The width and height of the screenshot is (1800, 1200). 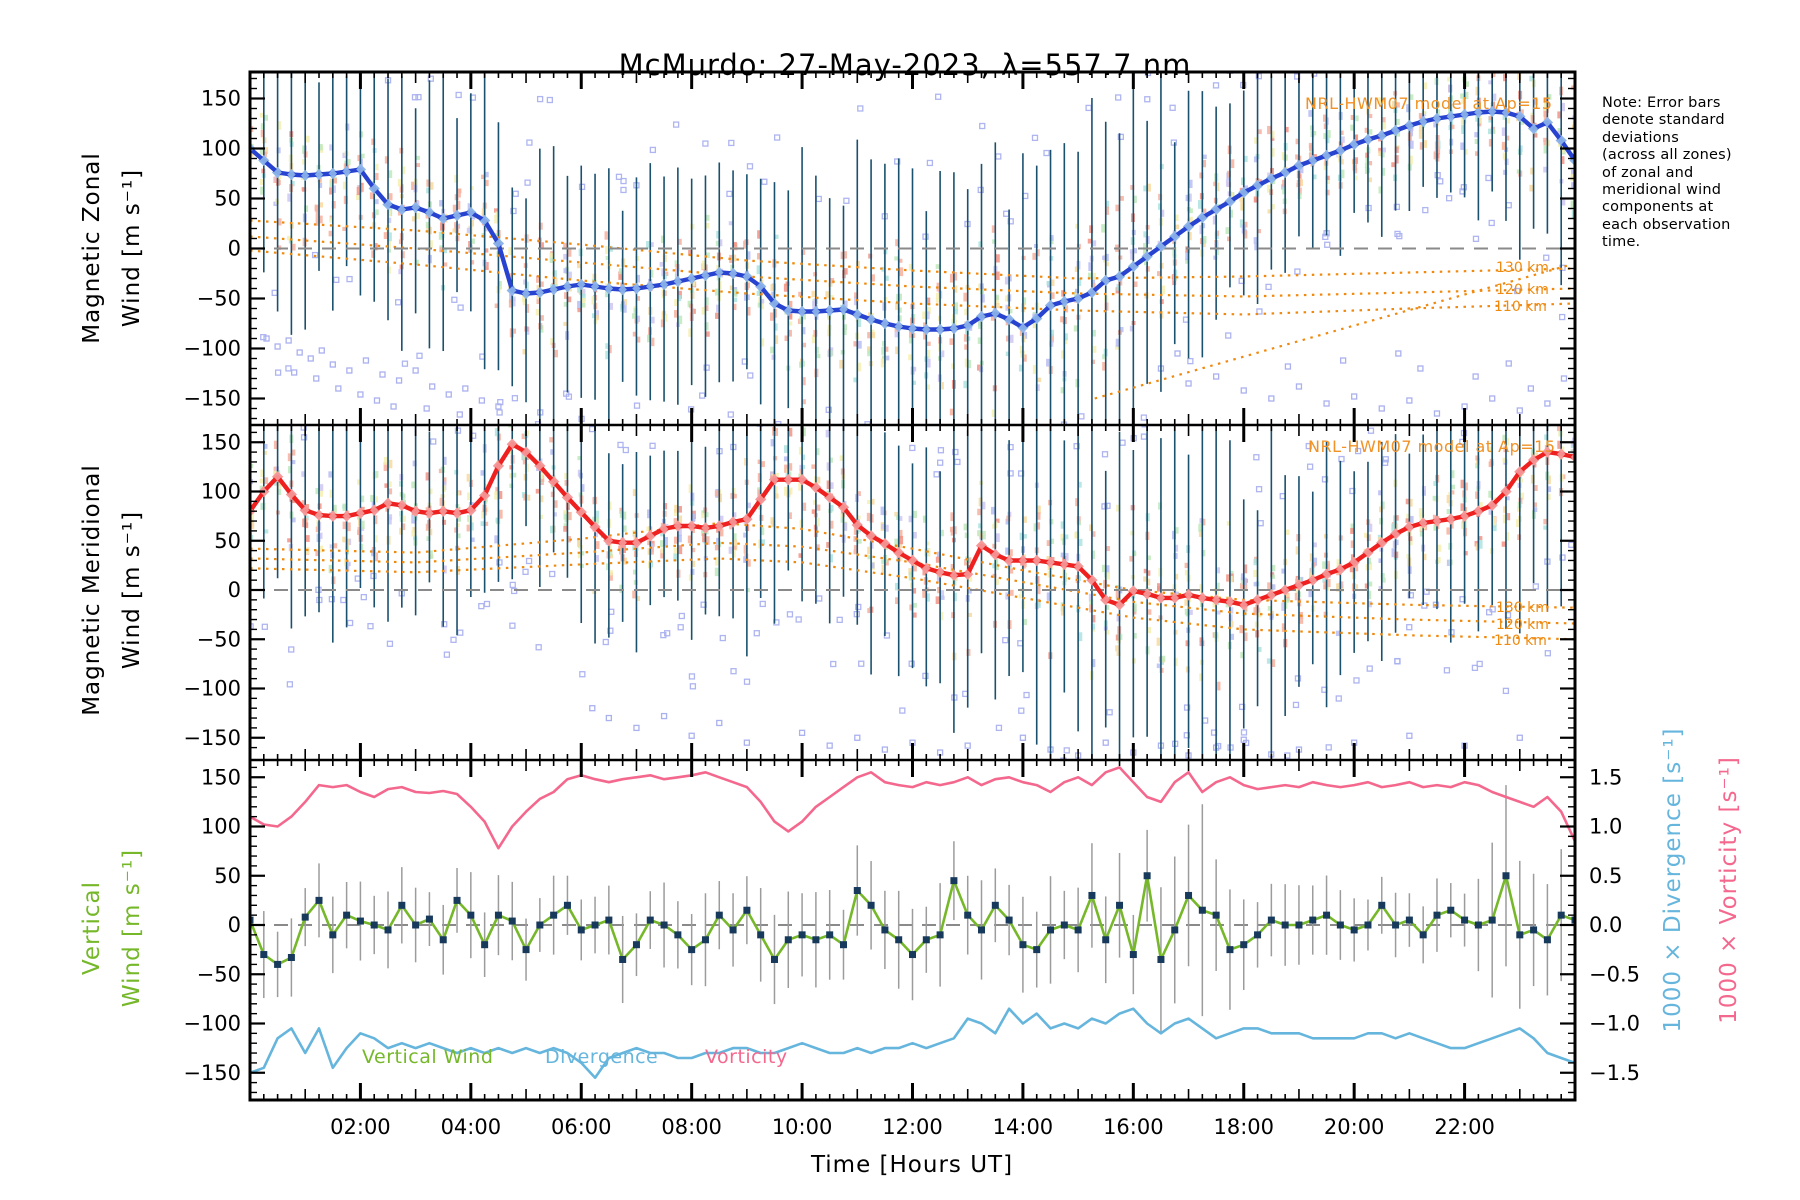 I want to click on zonal-km-label-120: 120 km, so click(x=1522, y=290).